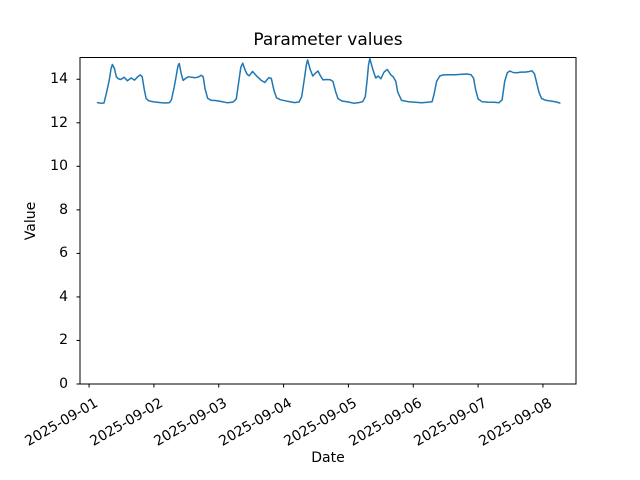 This screenshot has width=640, height=480. I want to click on data-line, so click(328, 80).